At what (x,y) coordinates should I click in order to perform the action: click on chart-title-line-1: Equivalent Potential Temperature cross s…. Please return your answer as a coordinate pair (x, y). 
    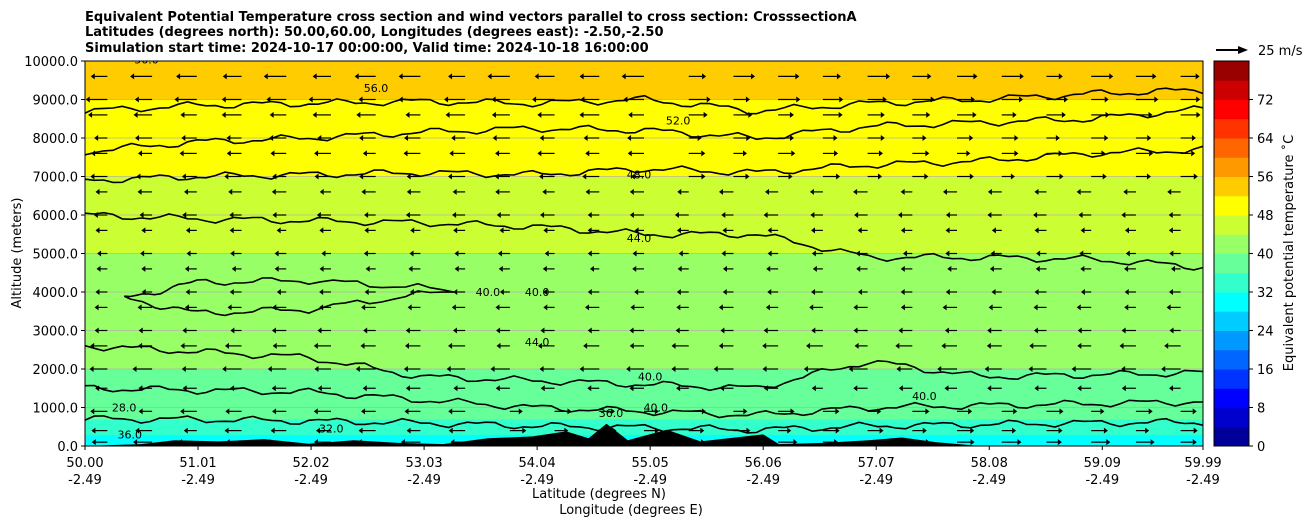
    Looking at the image, I should click on (471, 17).